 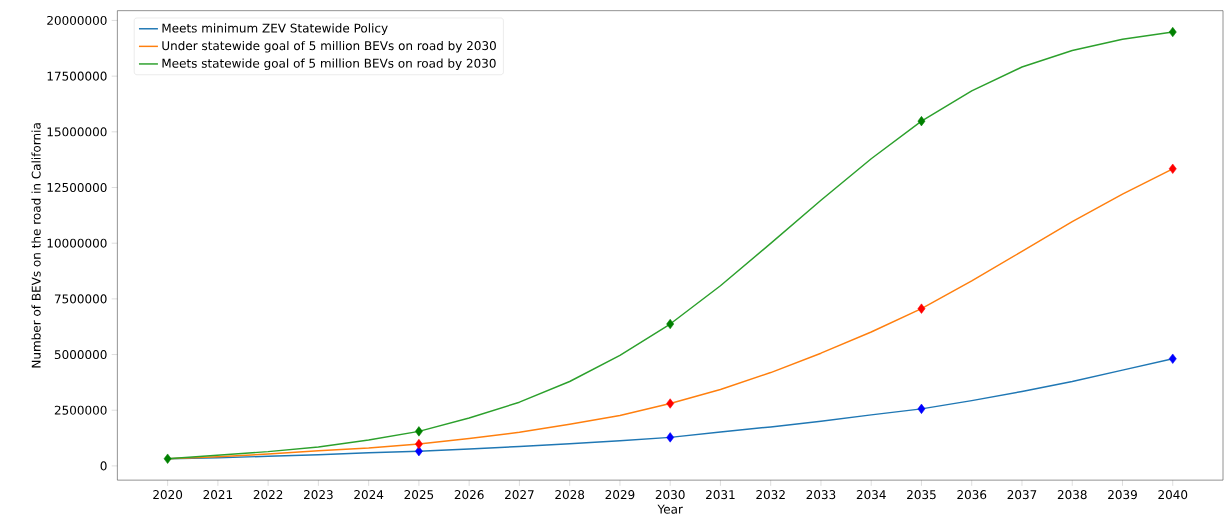 What do you see at coordinates (1173, 495) in the screenshot?
I see `x-tick-label: 2040` at bounding box center [1173, 495].